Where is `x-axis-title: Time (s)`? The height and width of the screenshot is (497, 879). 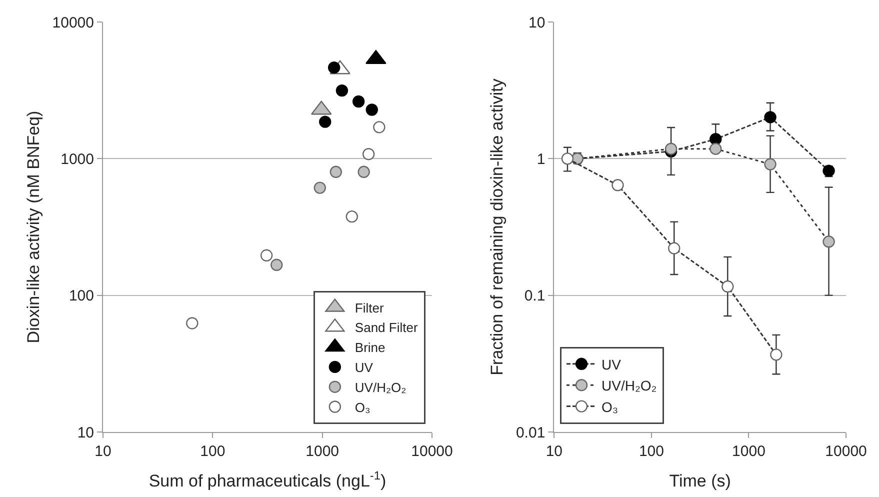 x-axis-title: Time (s) is located at coordinates (700, 480).